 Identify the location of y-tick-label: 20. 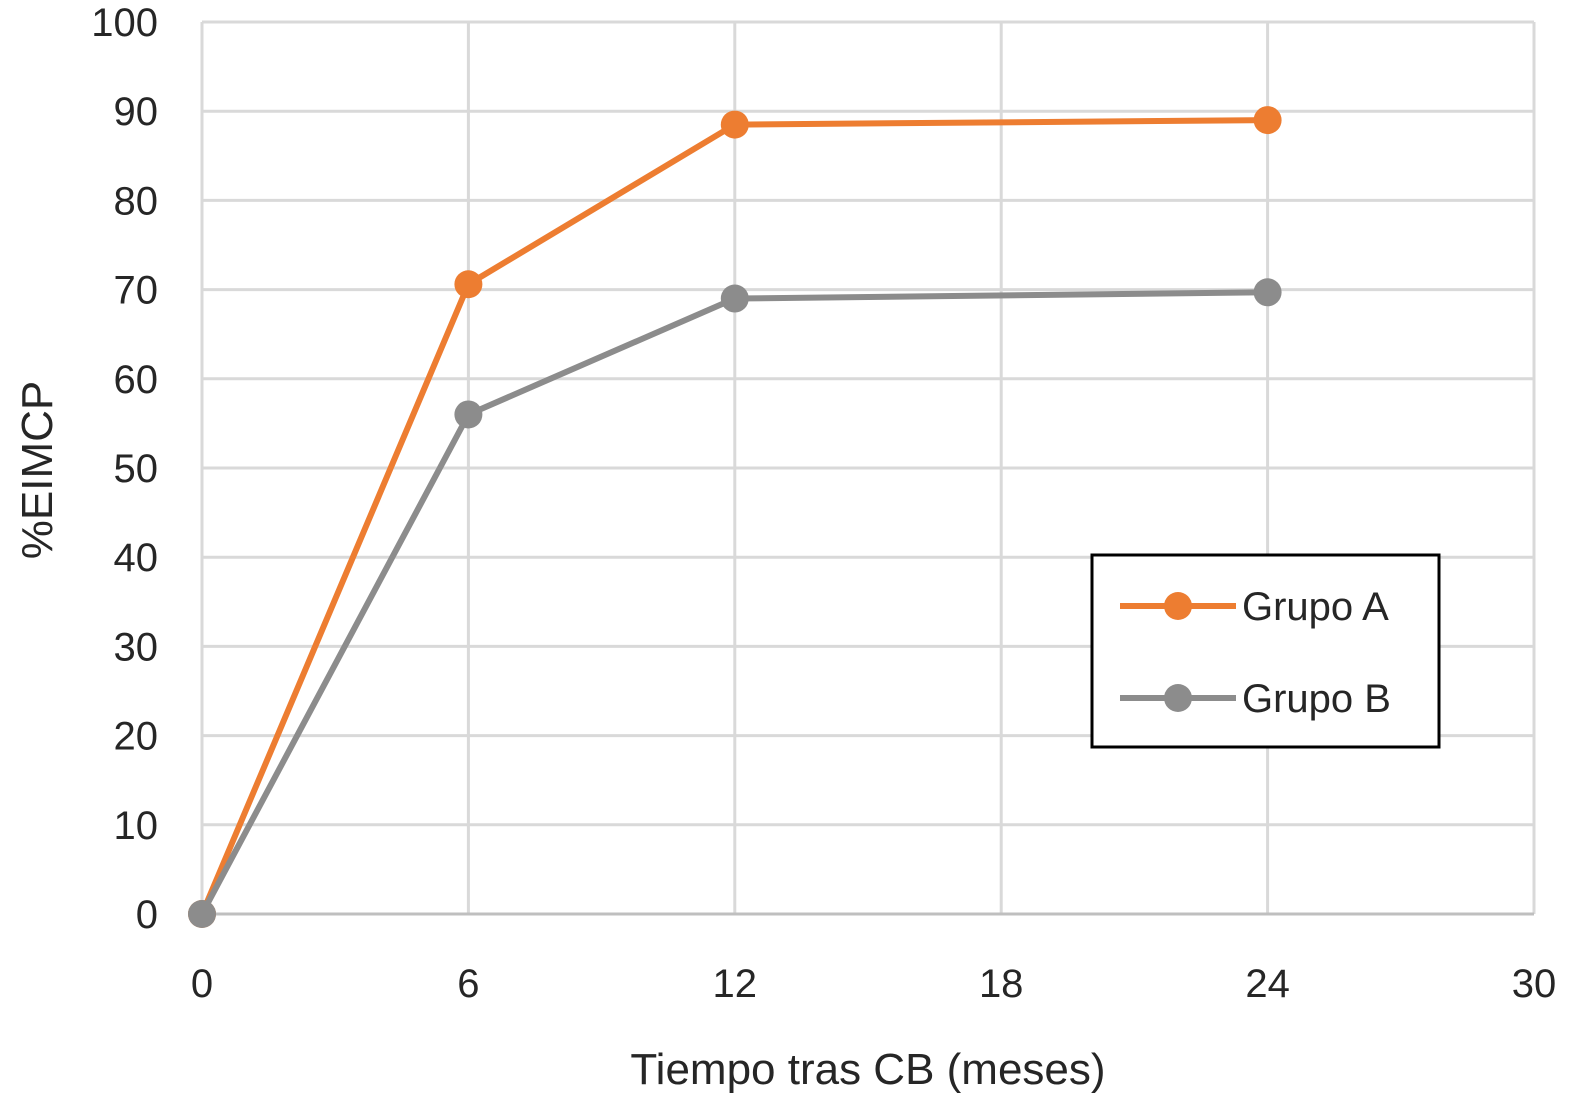
(136, 737).